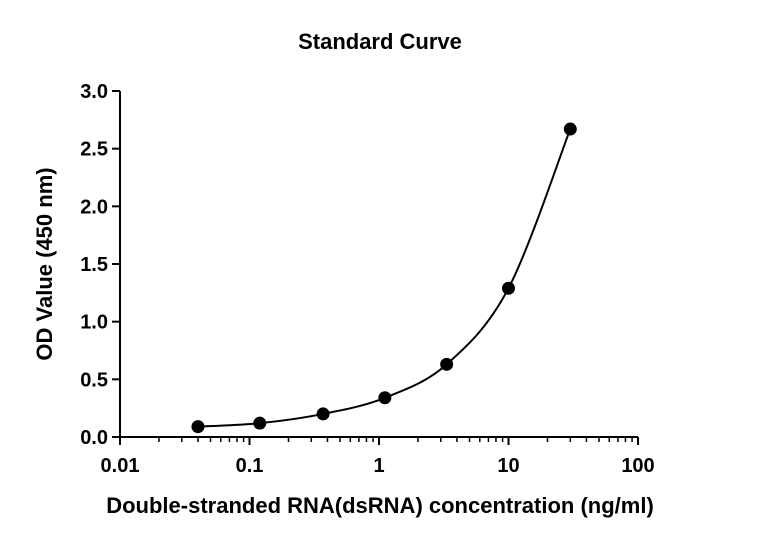 This screenshot has height=545, width=759. What do you see at coordinates (94, 150) in the screenshot?
I see `y-tick-label: 2.5` at bounding box center [94, 150].